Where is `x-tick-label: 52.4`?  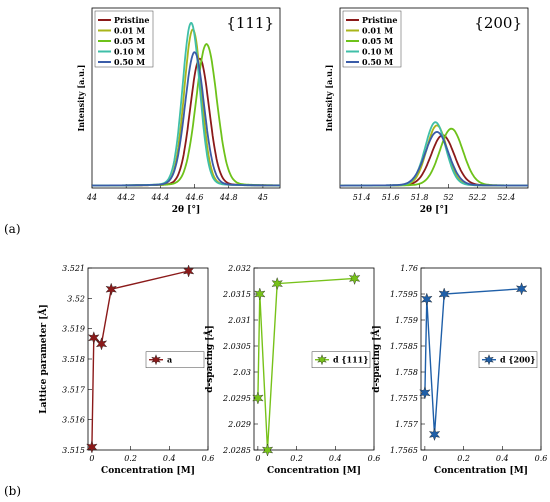
x-tick-label: 52.4 is located at coordinates (506, 197).